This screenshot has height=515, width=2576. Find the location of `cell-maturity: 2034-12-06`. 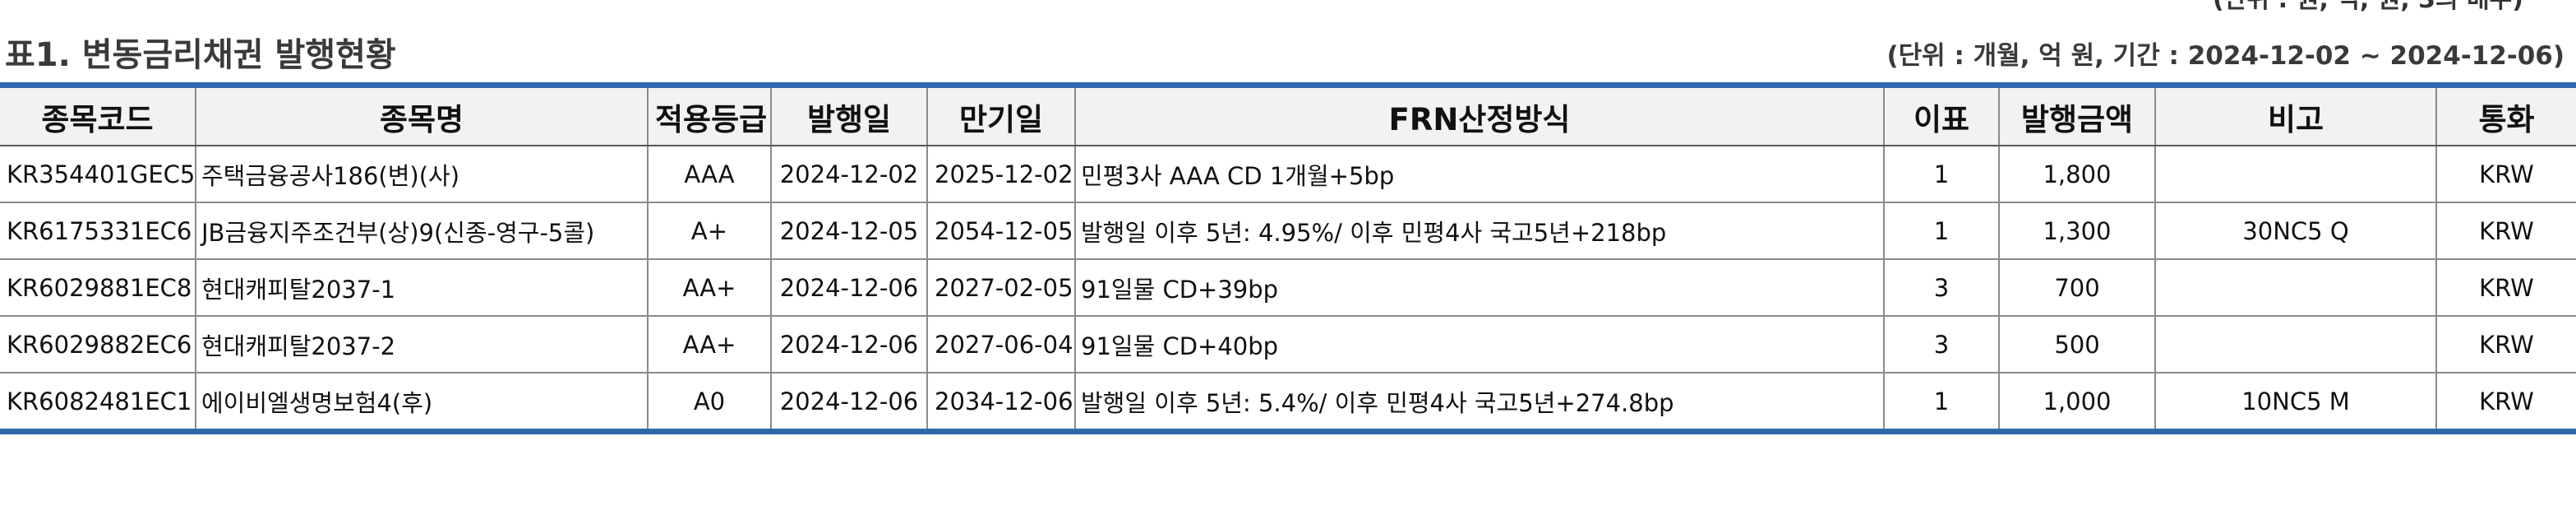

cell-maturity: 2034-12-06 is located at coordinates (1001, 402).